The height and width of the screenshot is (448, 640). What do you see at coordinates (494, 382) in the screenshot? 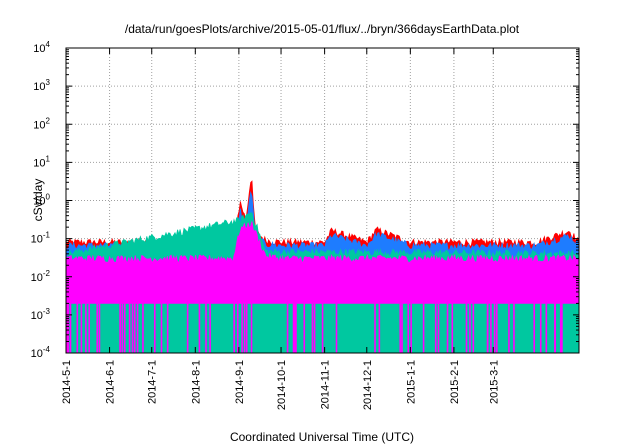
I see `x-tick-label: 2015-3-1` at bounding box center [494, 382].